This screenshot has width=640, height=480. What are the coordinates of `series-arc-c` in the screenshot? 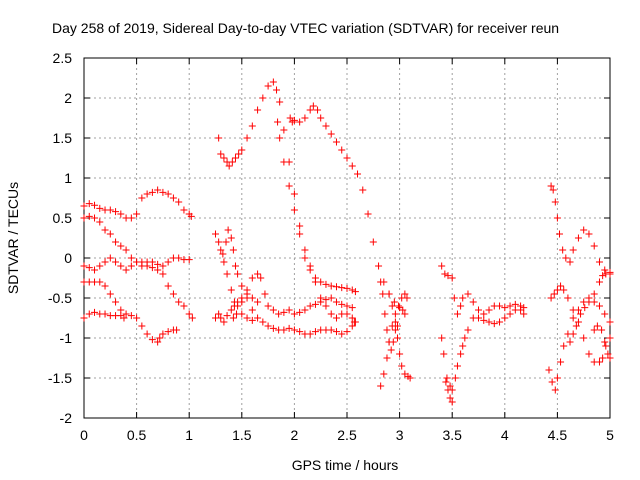 It's located at (136, 264).